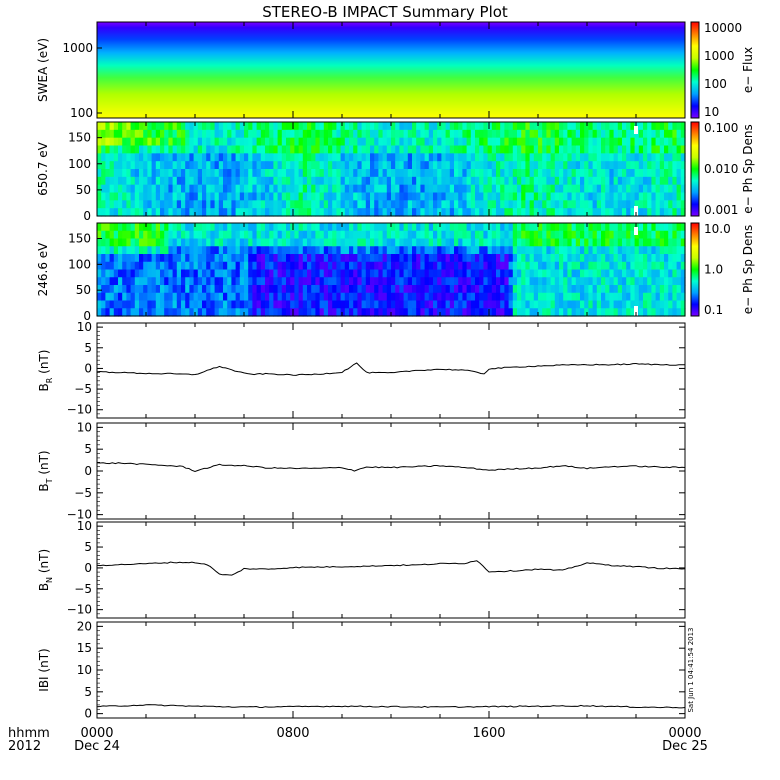  Describe the element at coordinates (49, 481) in the screenshot. I see `label-subscript: T` at that location.